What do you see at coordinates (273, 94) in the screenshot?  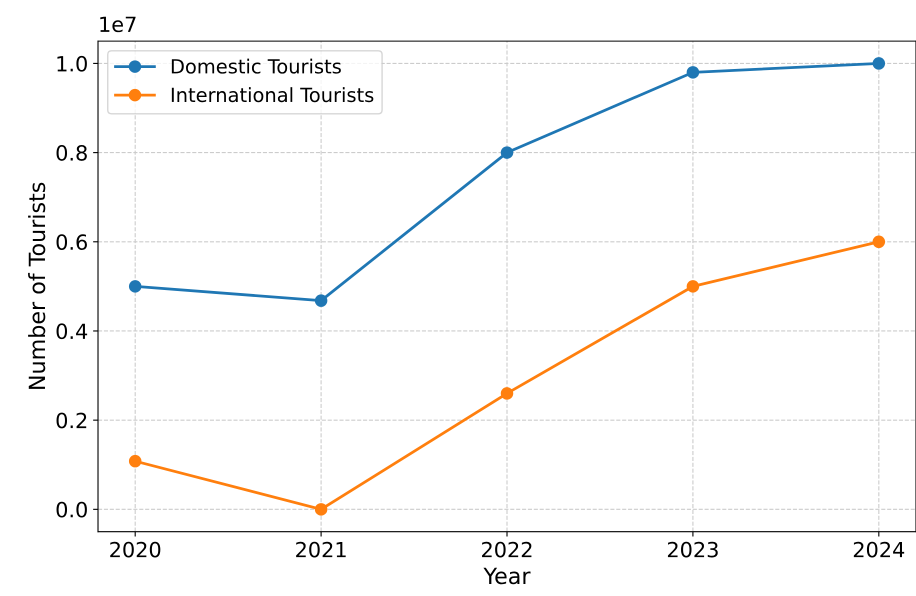 I see `legend-label: International Tourists` at bounding box center [273, 94].